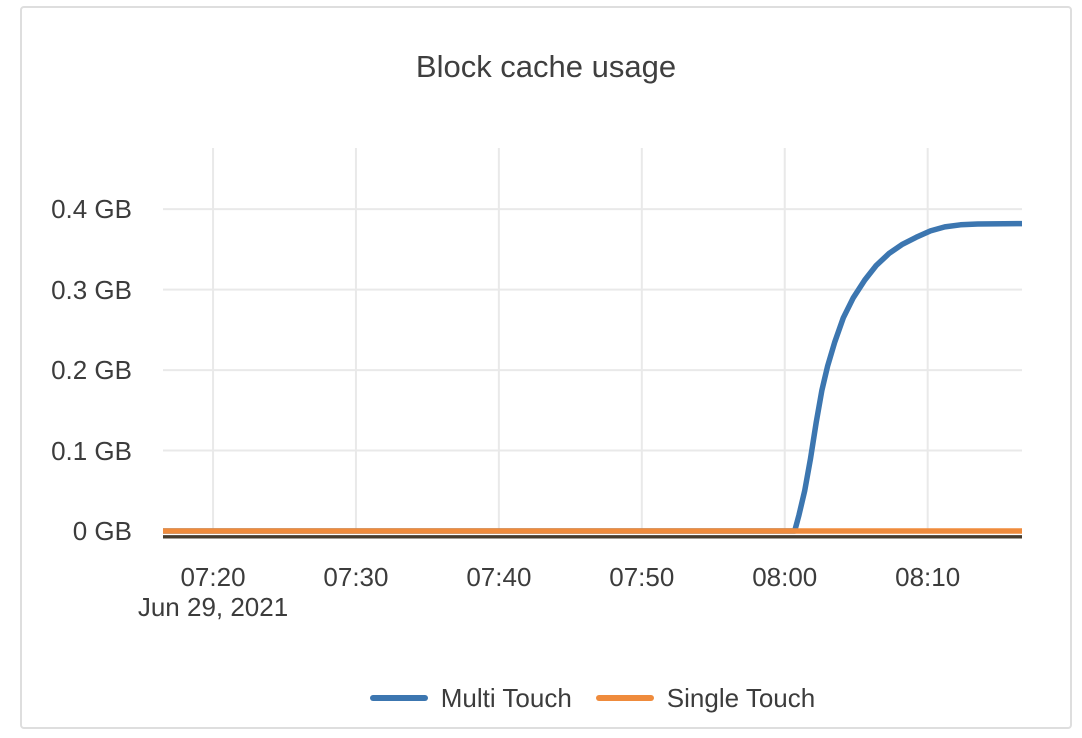 Image resolution: width=1082 pixels, height=738 pixels. I want to click on x-tick-label: 08:10, so click(928, 577).